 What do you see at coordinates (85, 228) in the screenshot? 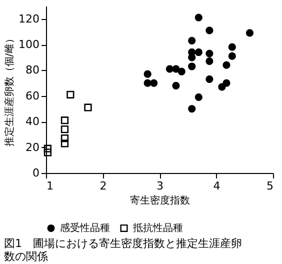
I see `legend-label: 感受性品種` at bounding box center [85, 228].